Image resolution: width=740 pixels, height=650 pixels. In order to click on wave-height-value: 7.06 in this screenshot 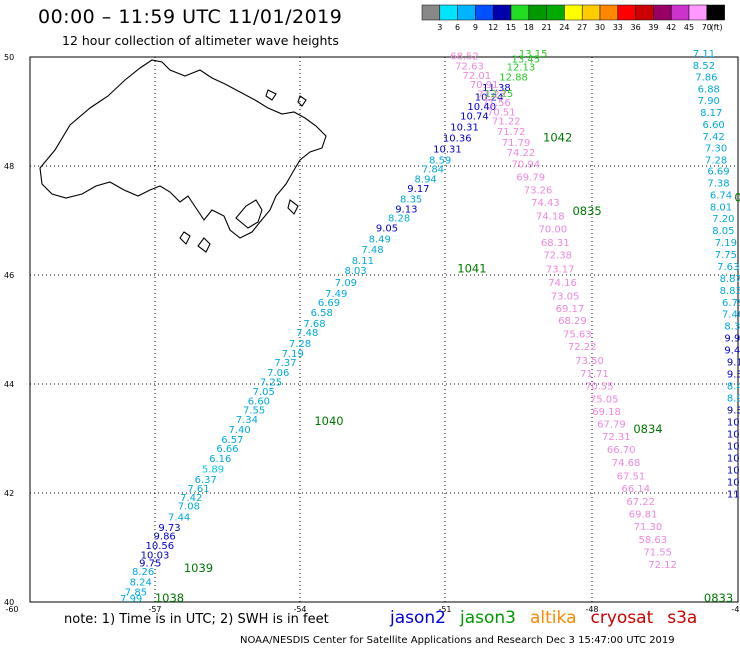, I will do `click(278, 373)`.